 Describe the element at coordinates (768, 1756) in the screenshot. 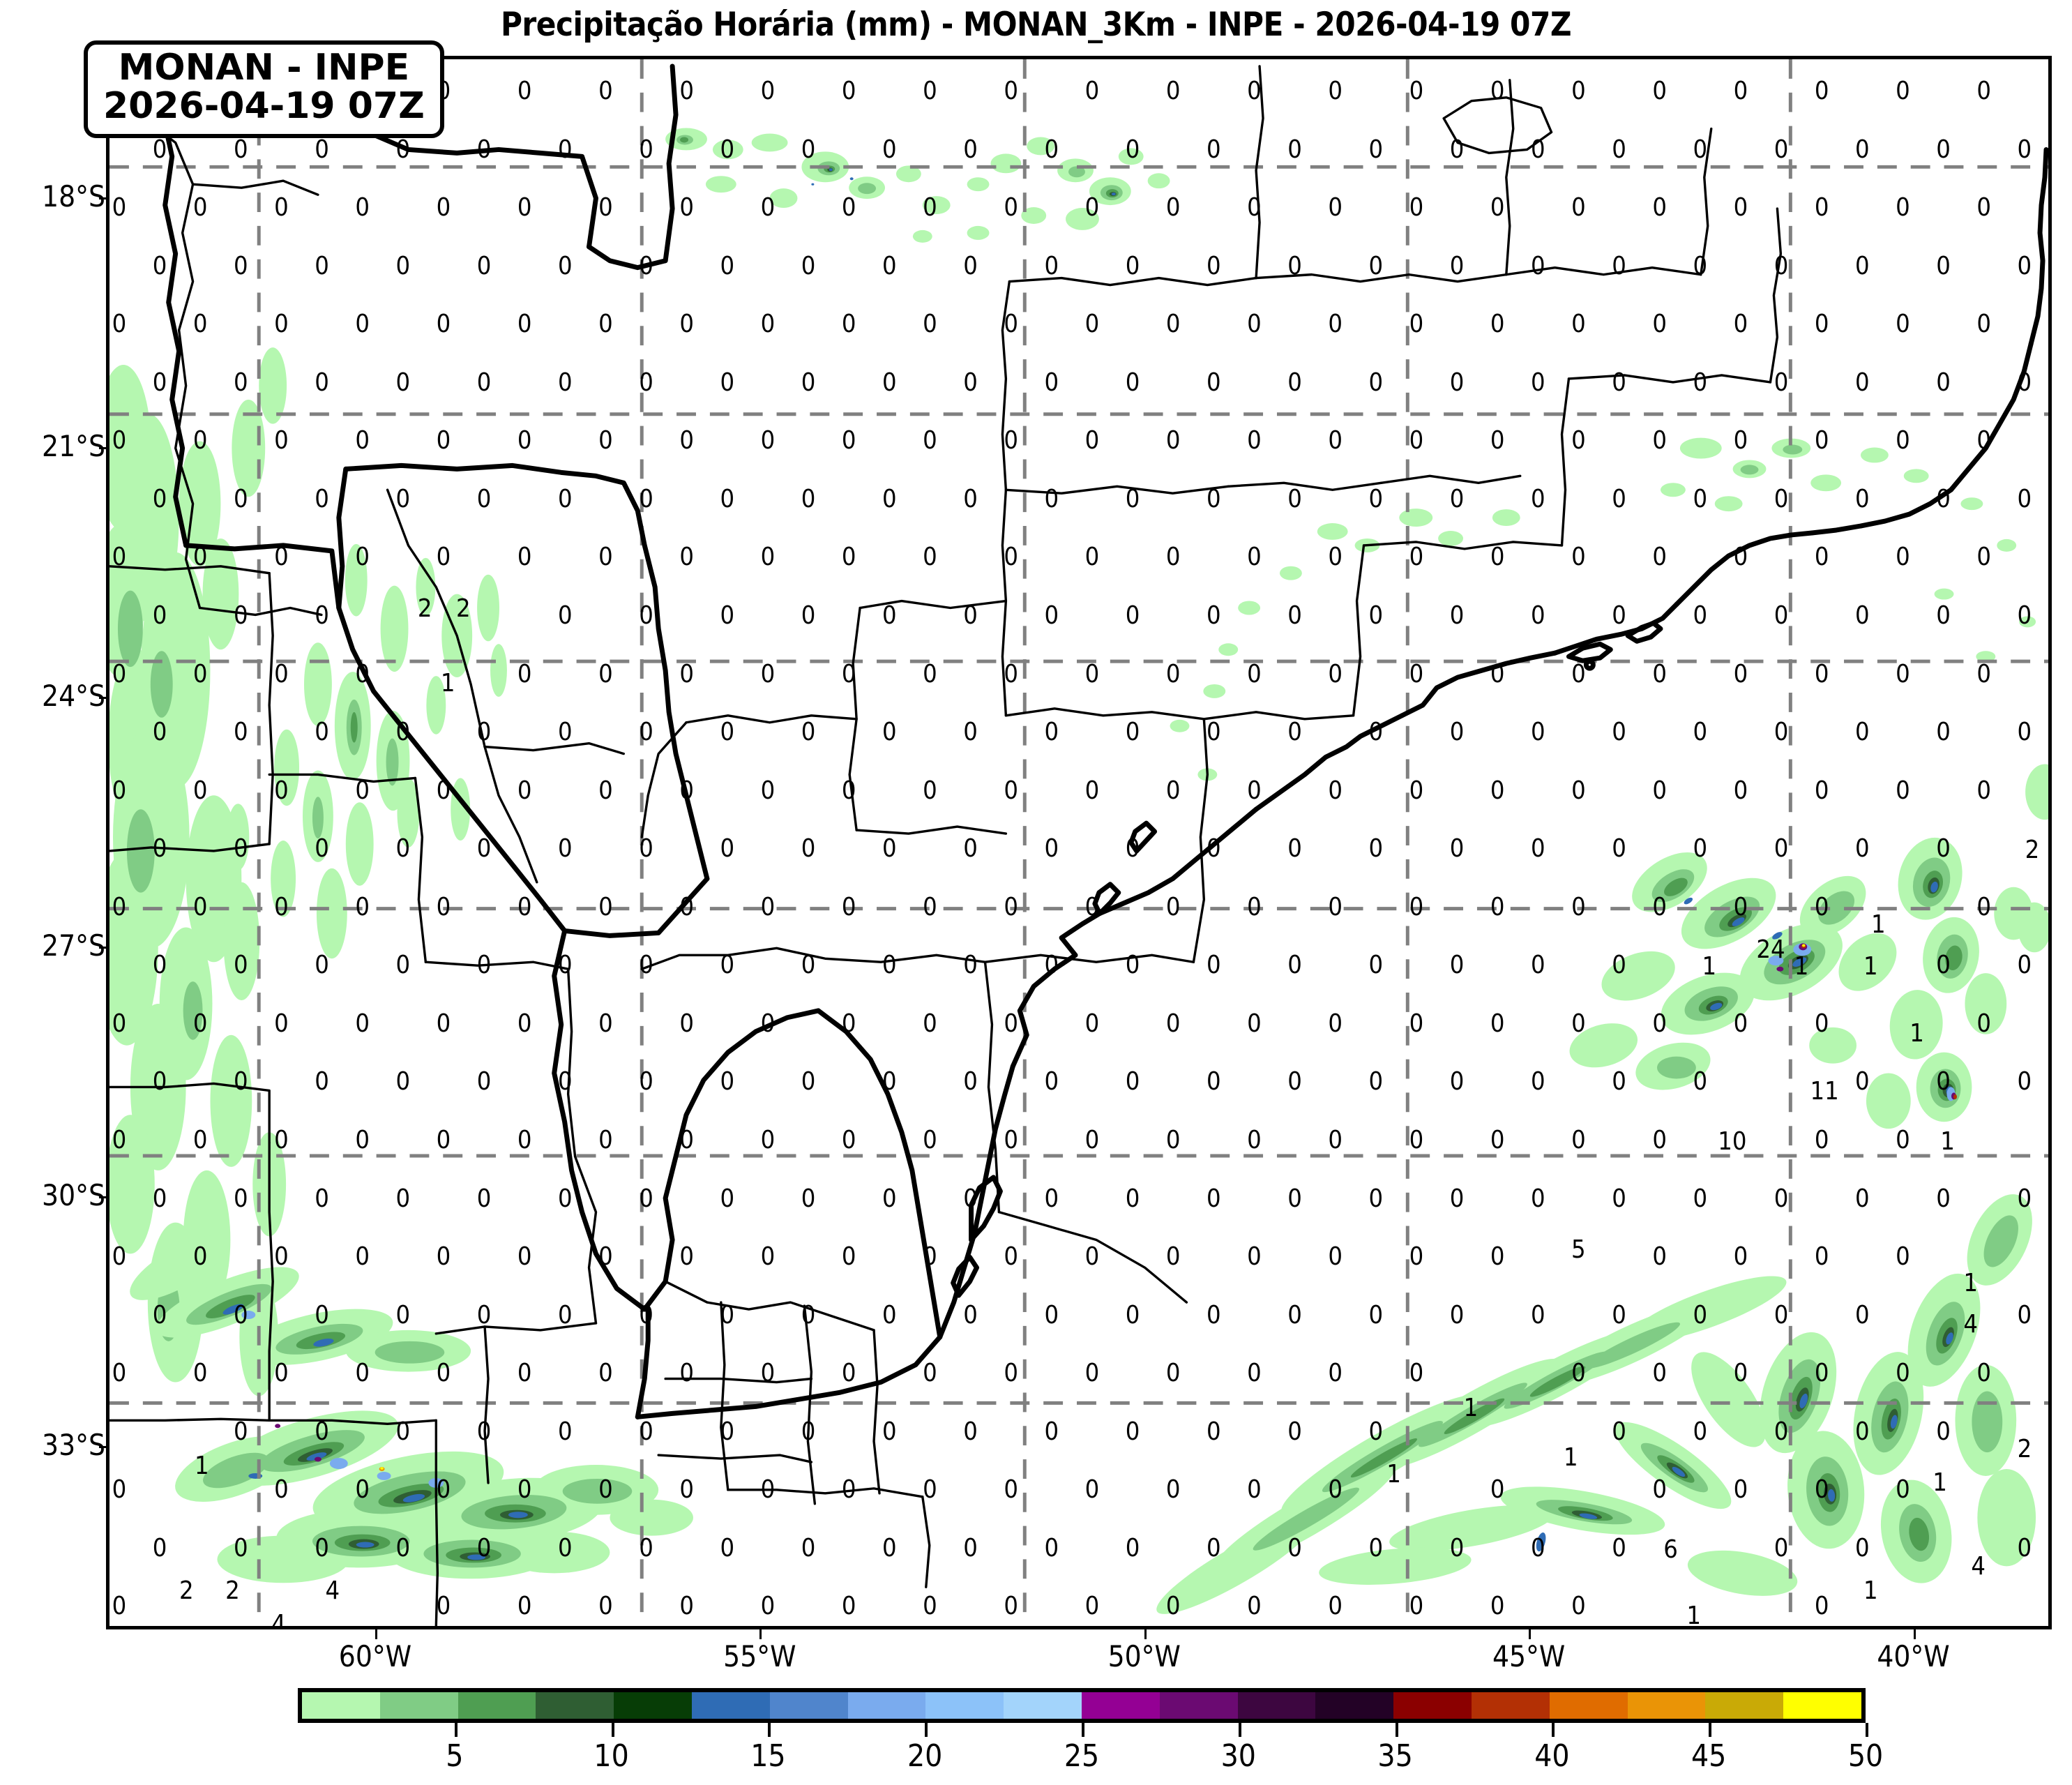

I see `colorbar-tick-label: 15` at that location.